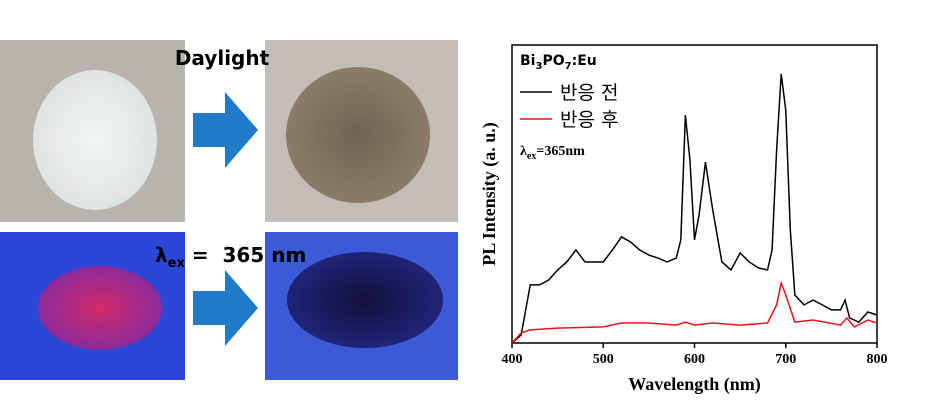  What do you see at coordinates (694, 312) in the screenshot?
I see `data-line` at bounding box center [694, 312].